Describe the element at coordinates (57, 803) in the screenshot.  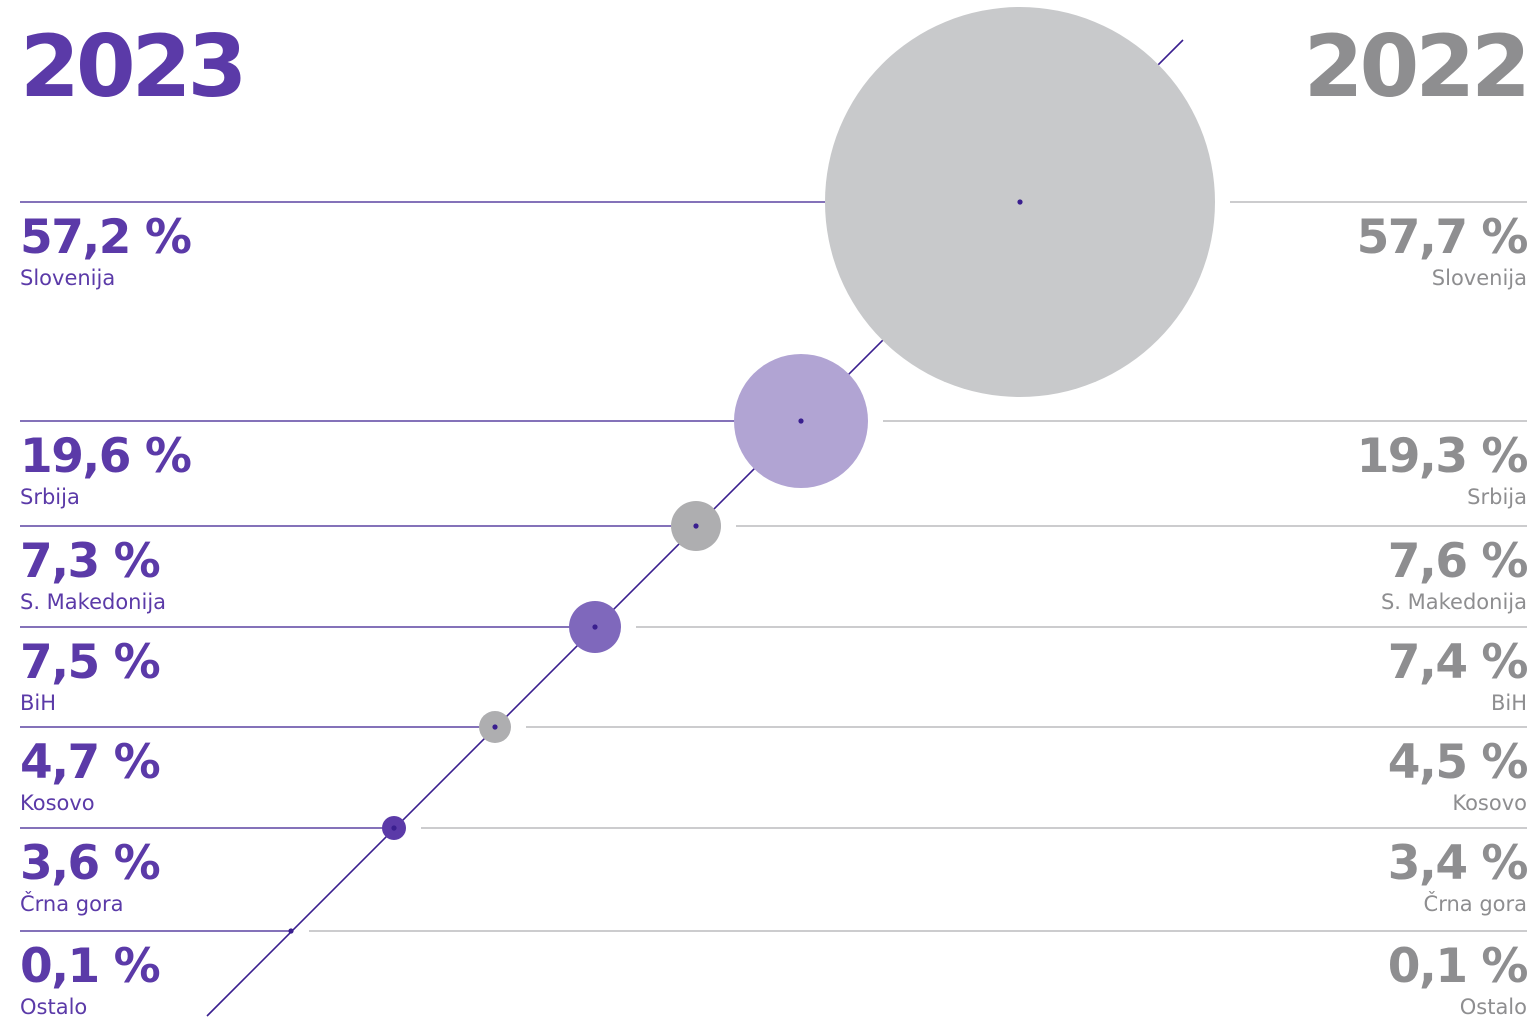
I see `country-2023-label: Kosovo` at that location.